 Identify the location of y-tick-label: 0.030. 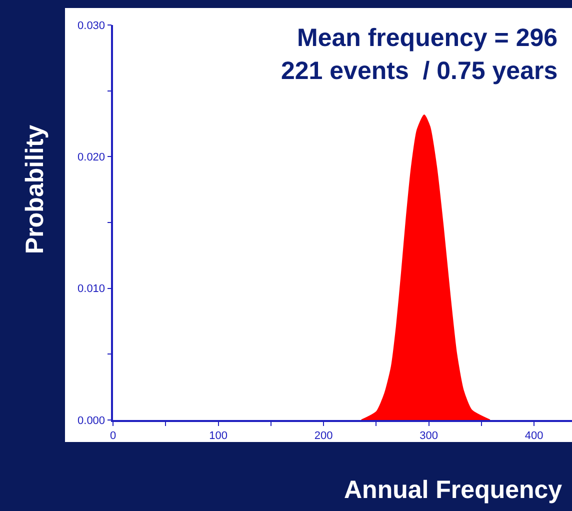
(92, 26).